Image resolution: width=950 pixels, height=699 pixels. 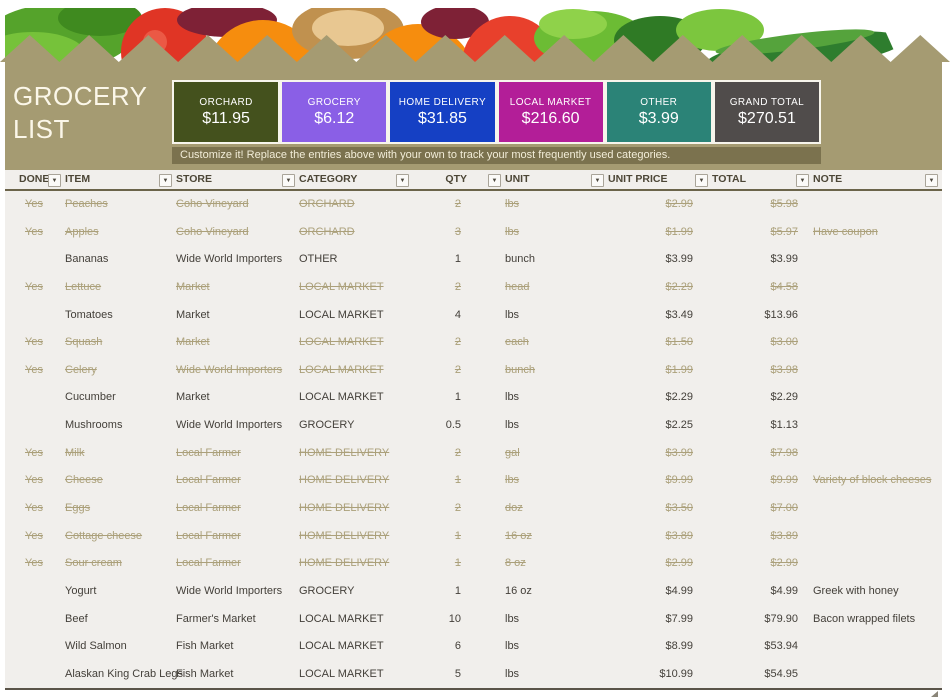 I want to click on cell-unit-price: $2.25, so click(x=679, y=425).